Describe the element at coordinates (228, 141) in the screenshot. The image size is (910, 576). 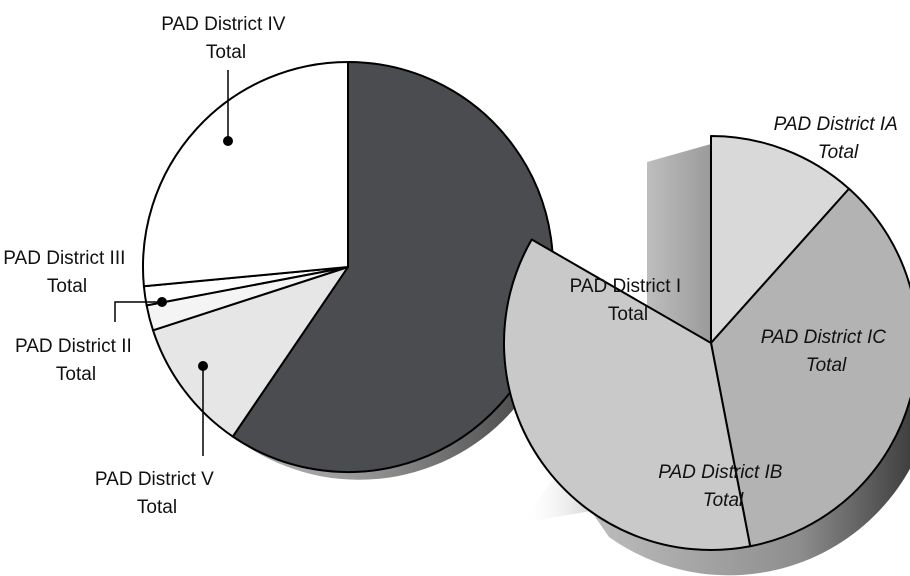
I see `leader-dot-district-iv` at that location.